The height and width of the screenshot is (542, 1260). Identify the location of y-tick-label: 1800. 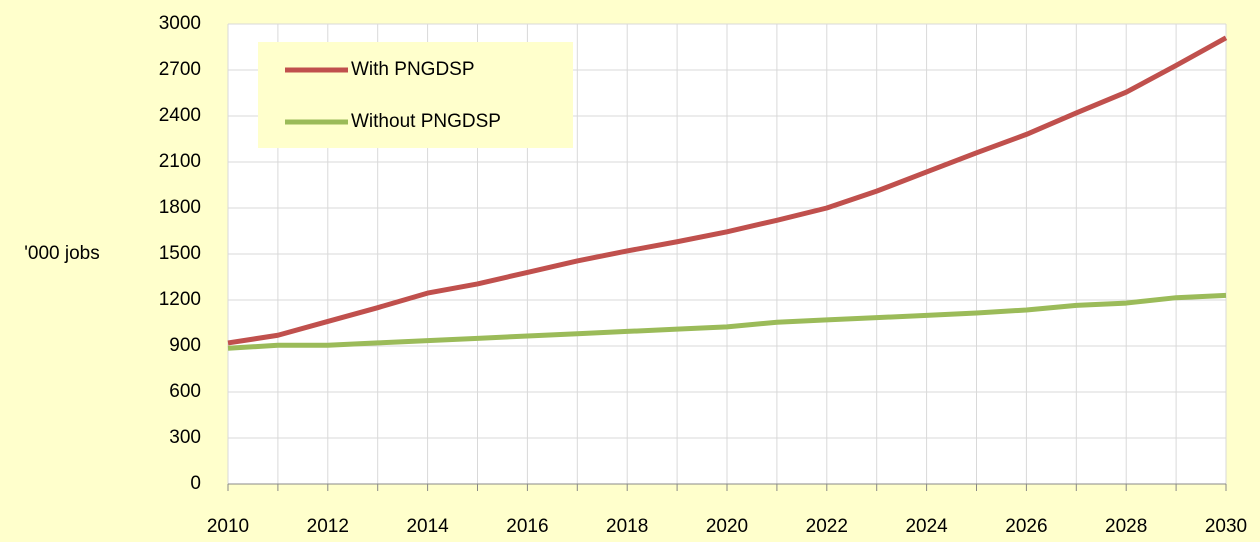
(180, 207).